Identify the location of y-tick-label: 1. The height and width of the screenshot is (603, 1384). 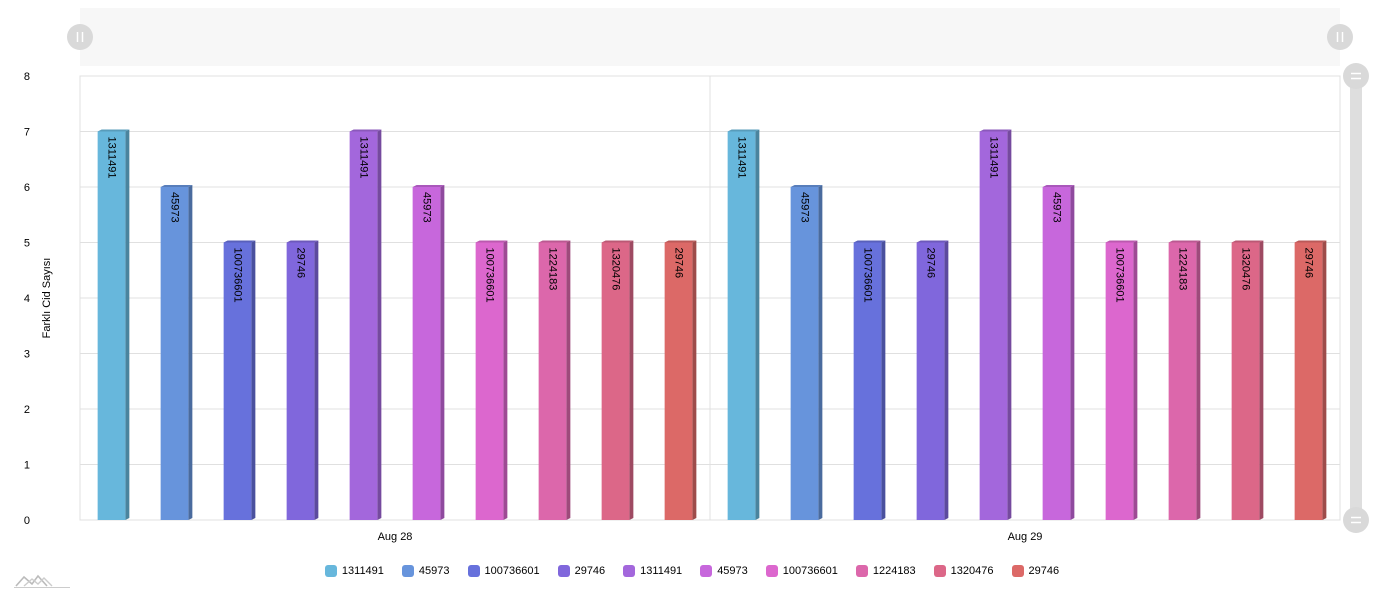
(27, 466).